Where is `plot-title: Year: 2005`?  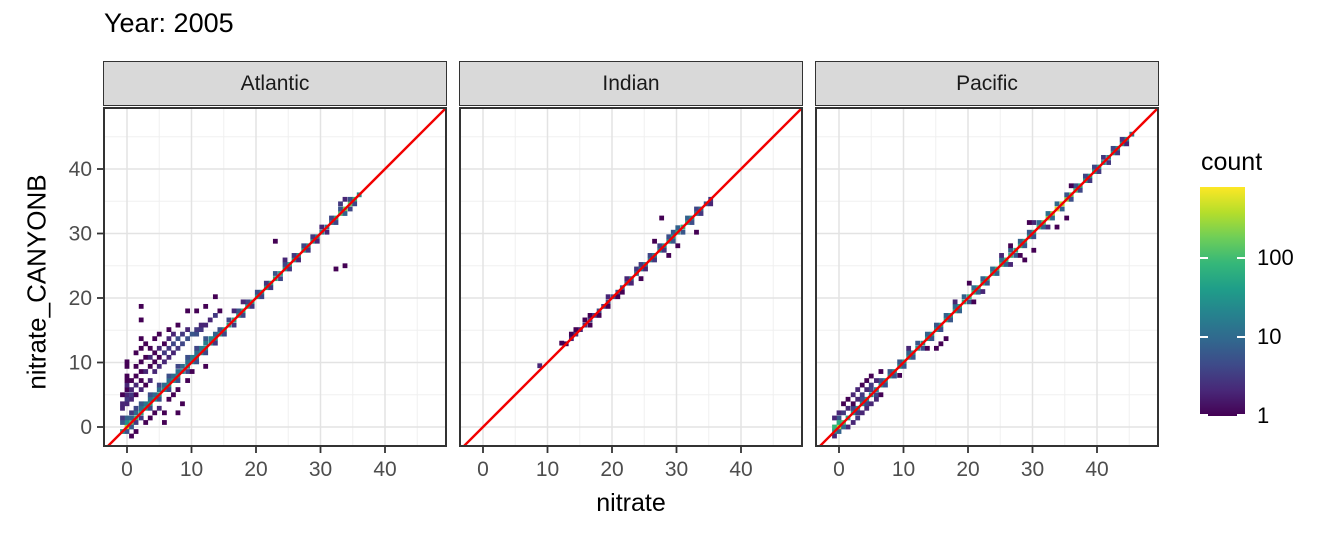 plot-title: Year: 2005 is located at coordinates (169, 23).